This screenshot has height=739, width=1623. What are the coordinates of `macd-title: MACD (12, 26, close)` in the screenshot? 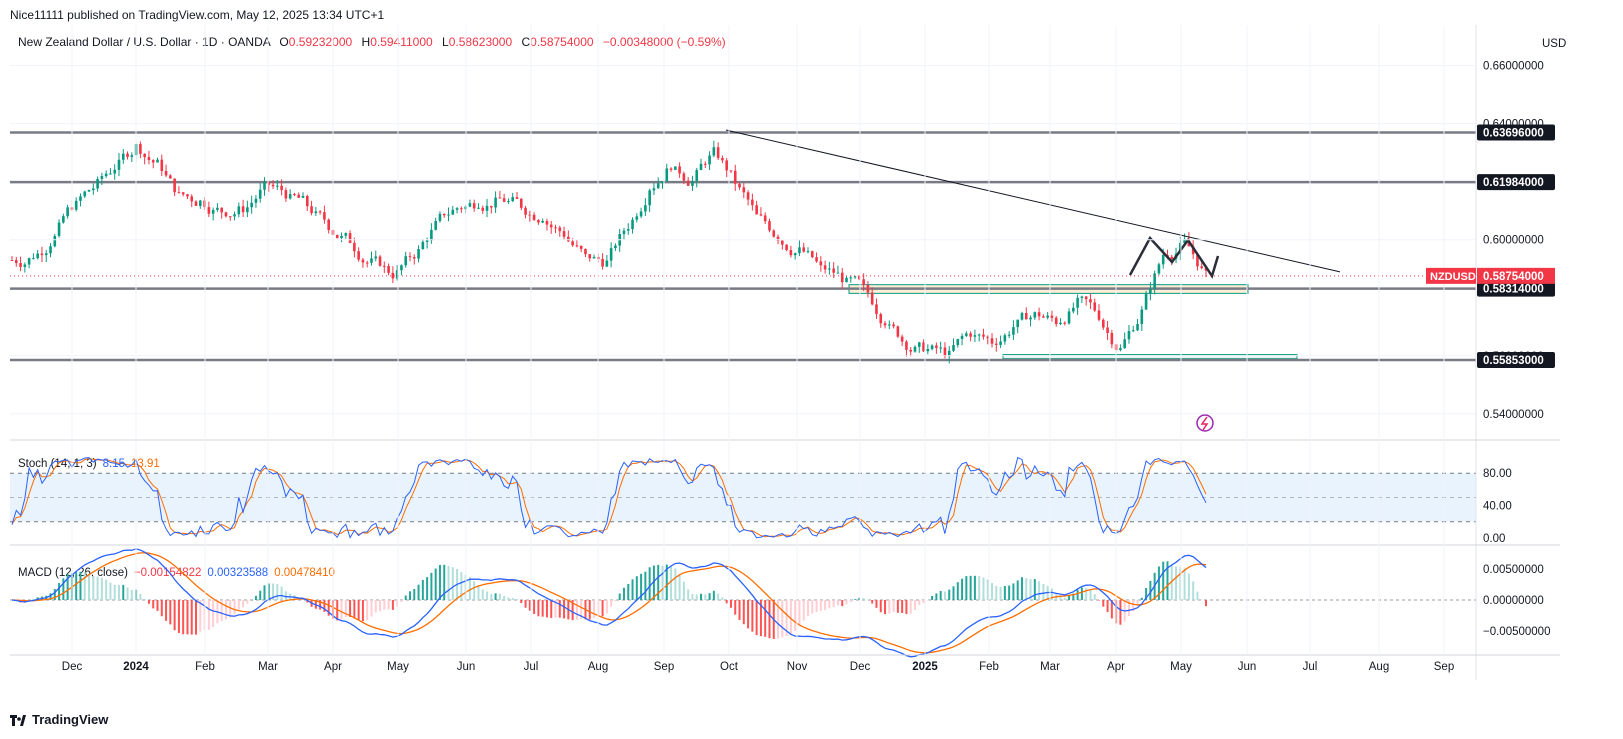 It's located at (73, 573).